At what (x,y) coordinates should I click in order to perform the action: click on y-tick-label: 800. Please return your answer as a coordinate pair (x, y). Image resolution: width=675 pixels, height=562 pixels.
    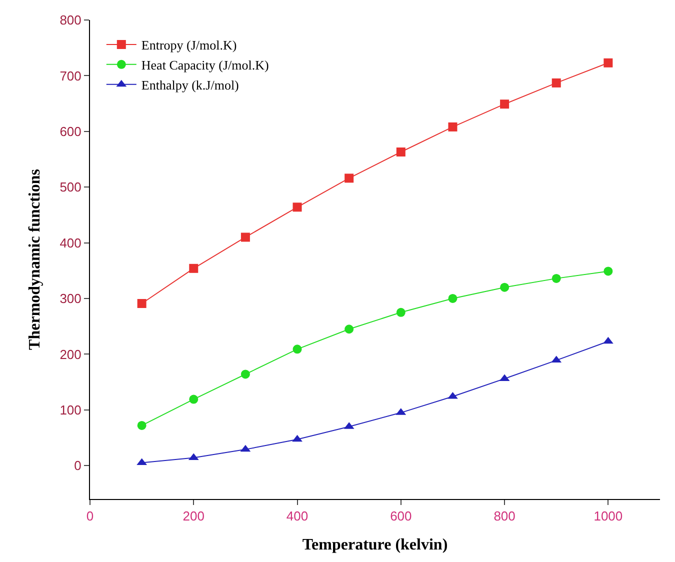
    Looking at the image, I should click on (71, 20).